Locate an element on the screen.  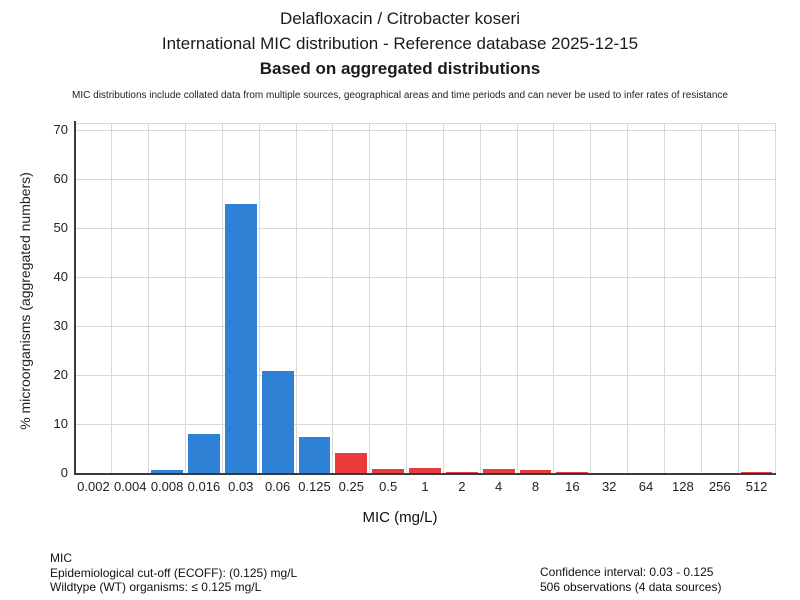
x-tick-label-4: 4 is located at coordinates (499, 486).